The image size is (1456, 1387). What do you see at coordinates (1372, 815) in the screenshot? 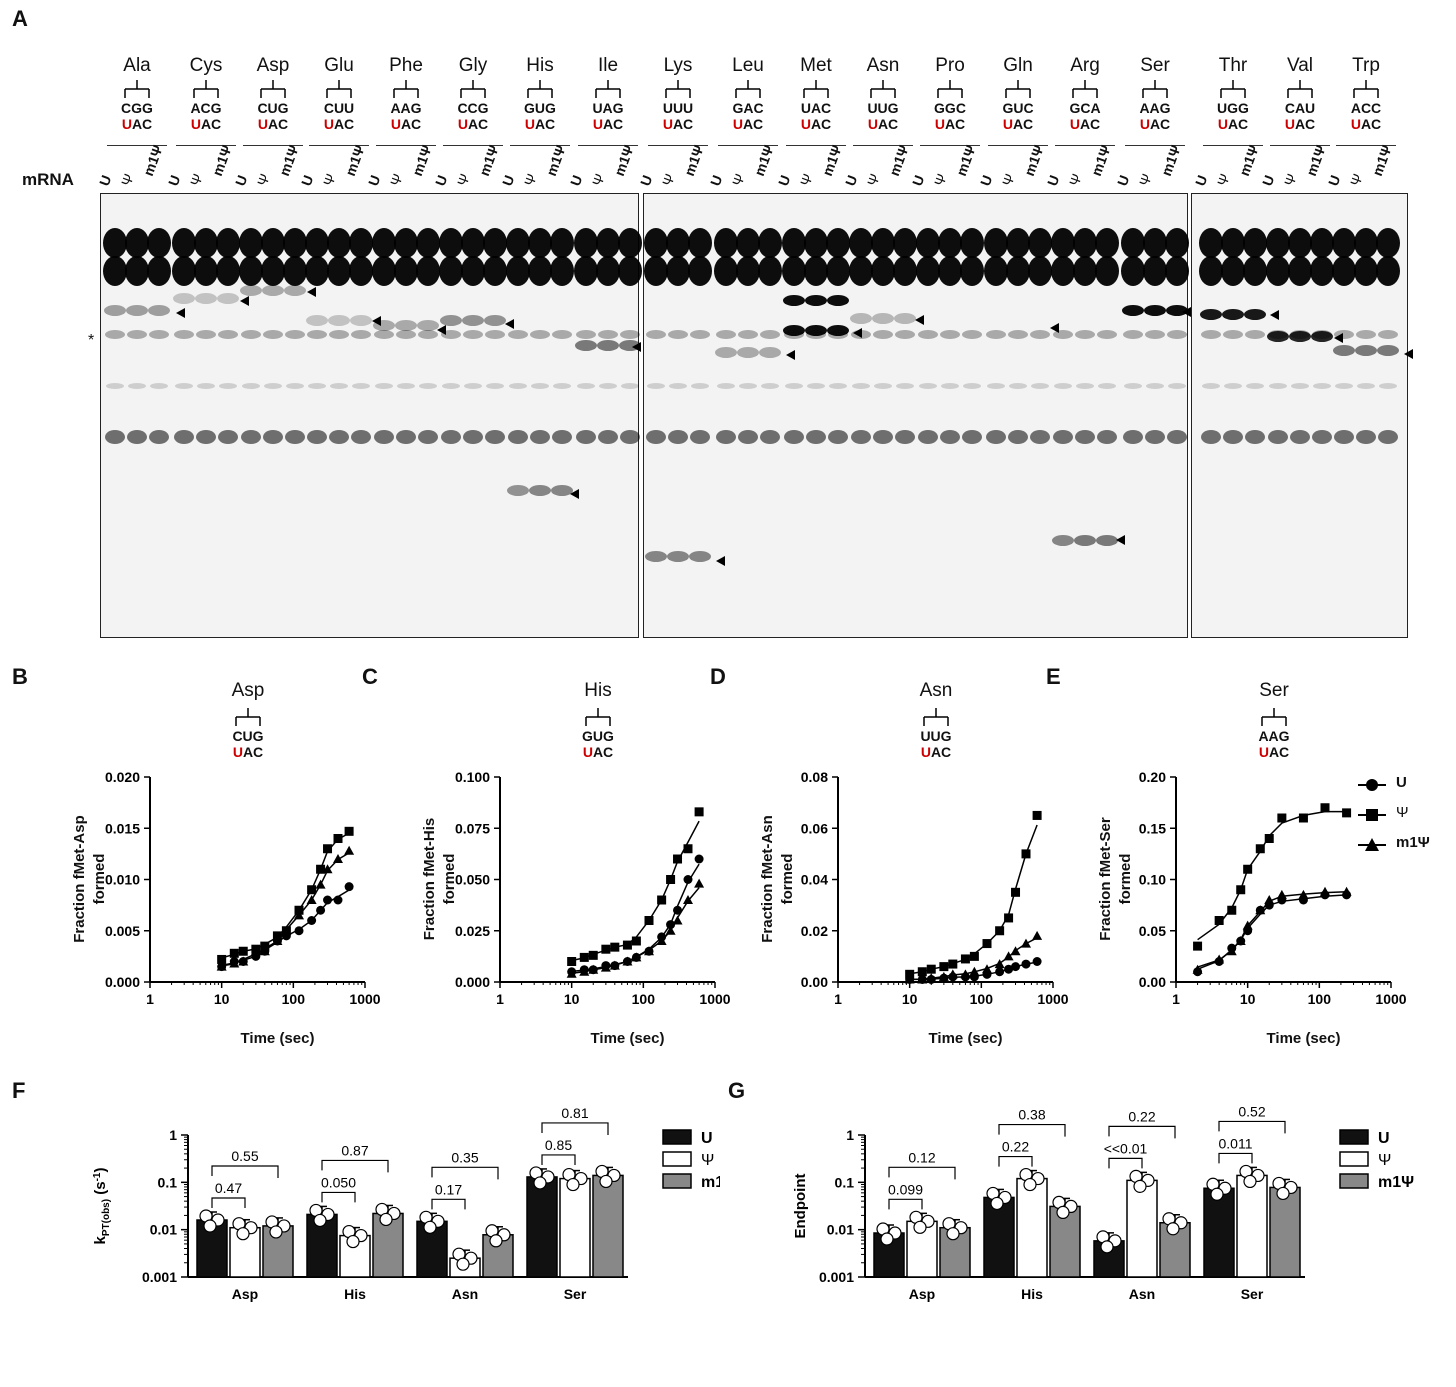
I see `kinetics-legend-symbols` at bounding box center [1372, 815].